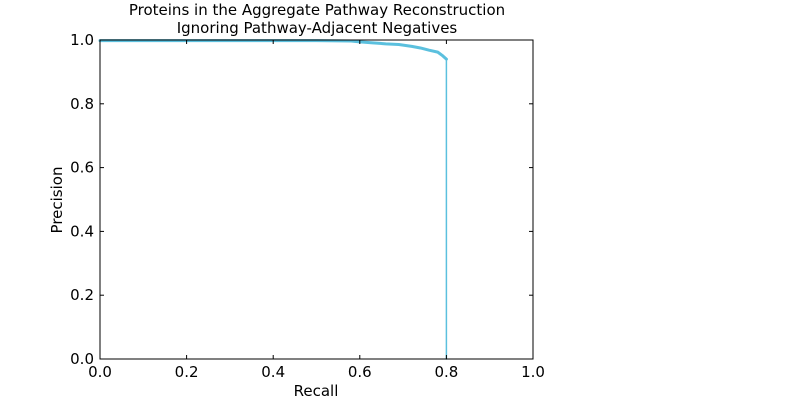  Describe the element at coordinates (82, 168) in the screenshot. I see `y-tick-label: 0.6` at that location.